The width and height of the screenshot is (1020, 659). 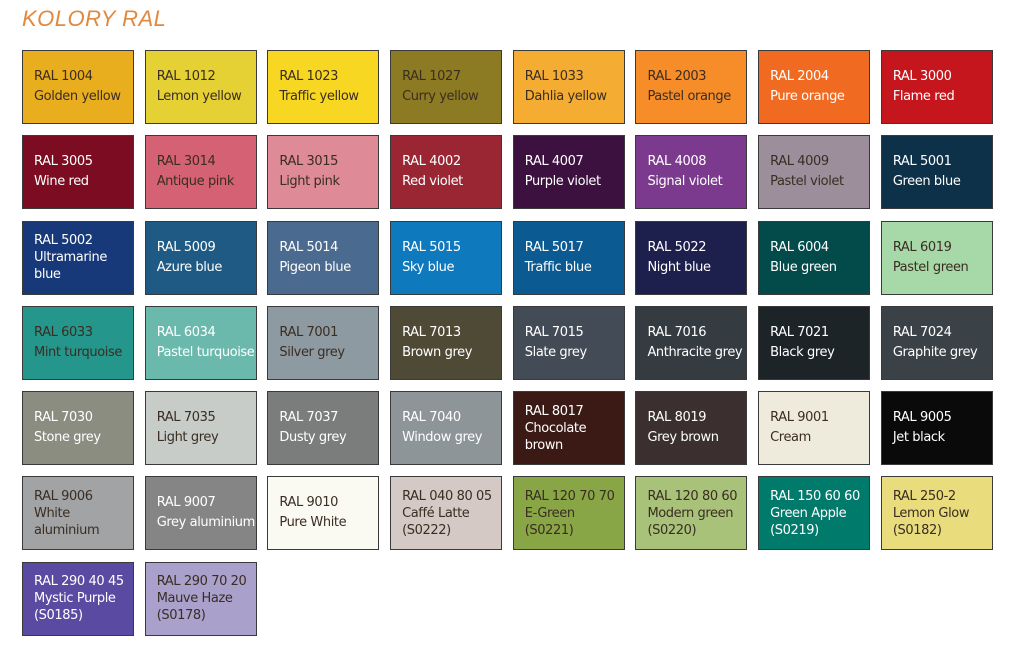 What do you see at coordinates (94, 18) in the screenshot?
I see `page-title: KOLORY RAL` at bounding box center [94, 18].